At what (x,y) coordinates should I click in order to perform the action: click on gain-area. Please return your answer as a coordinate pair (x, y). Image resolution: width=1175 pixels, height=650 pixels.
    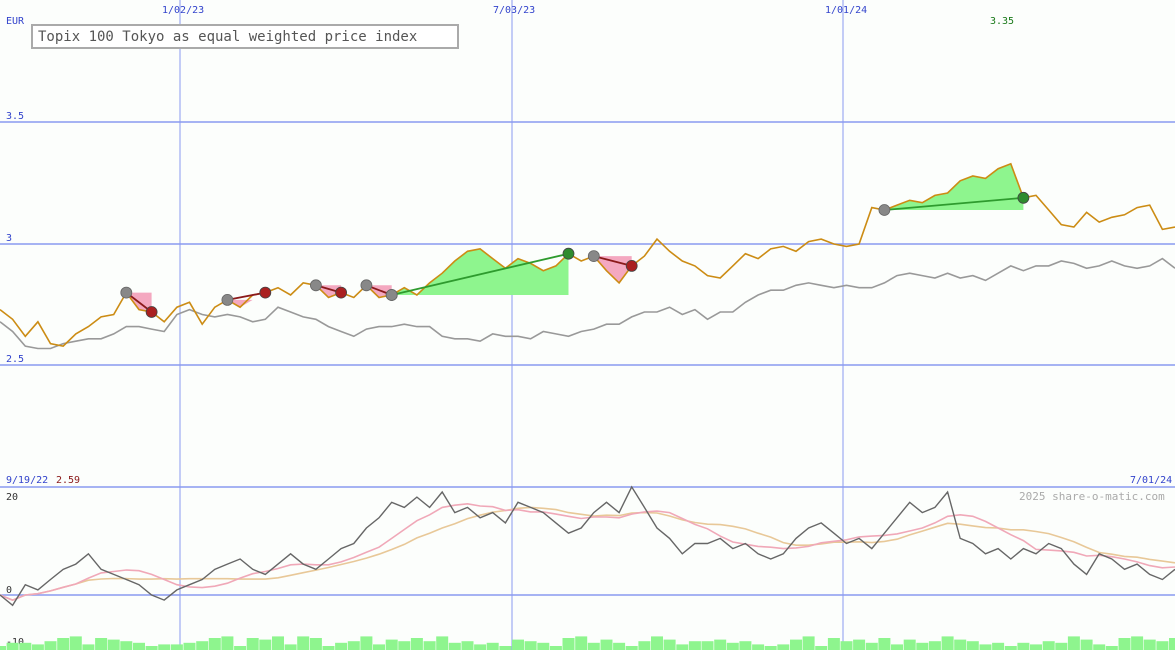
    Looking at the image, I should click on (480, 271).